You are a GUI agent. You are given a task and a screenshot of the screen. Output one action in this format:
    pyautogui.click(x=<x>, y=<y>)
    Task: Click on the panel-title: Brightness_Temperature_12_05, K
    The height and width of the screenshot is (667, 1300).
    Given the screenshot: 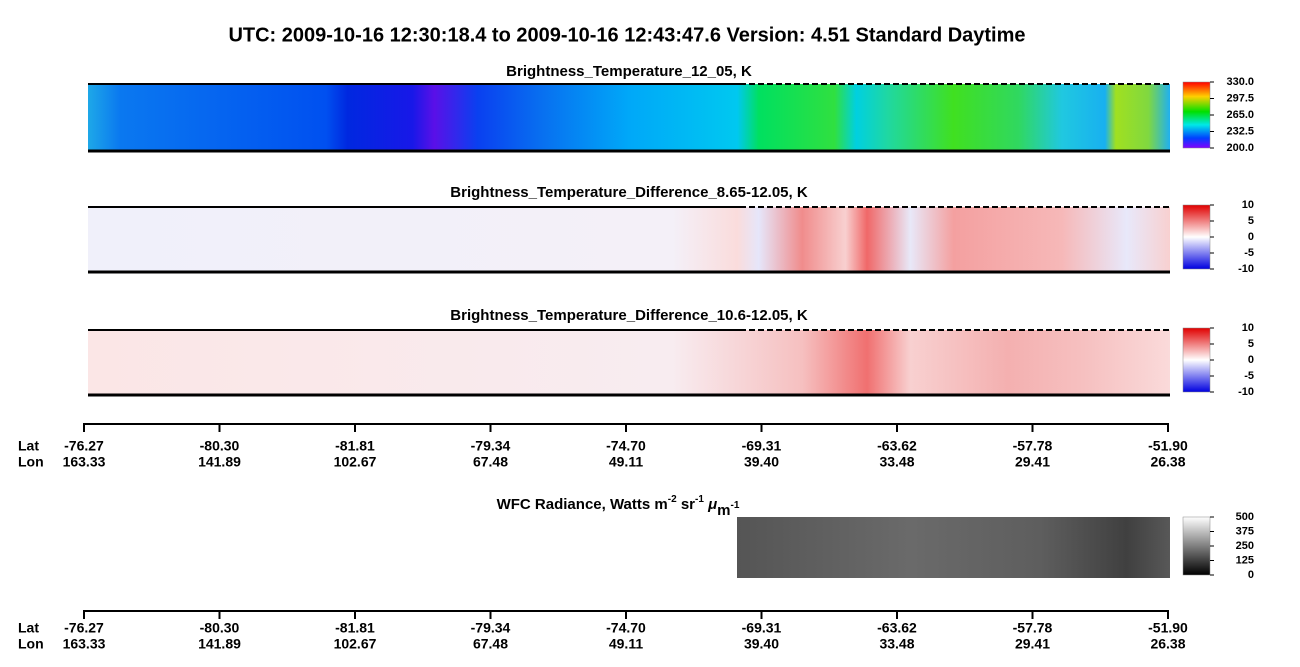 What is the action you would take?
    pyautogui.click(x=629, y=71)
    